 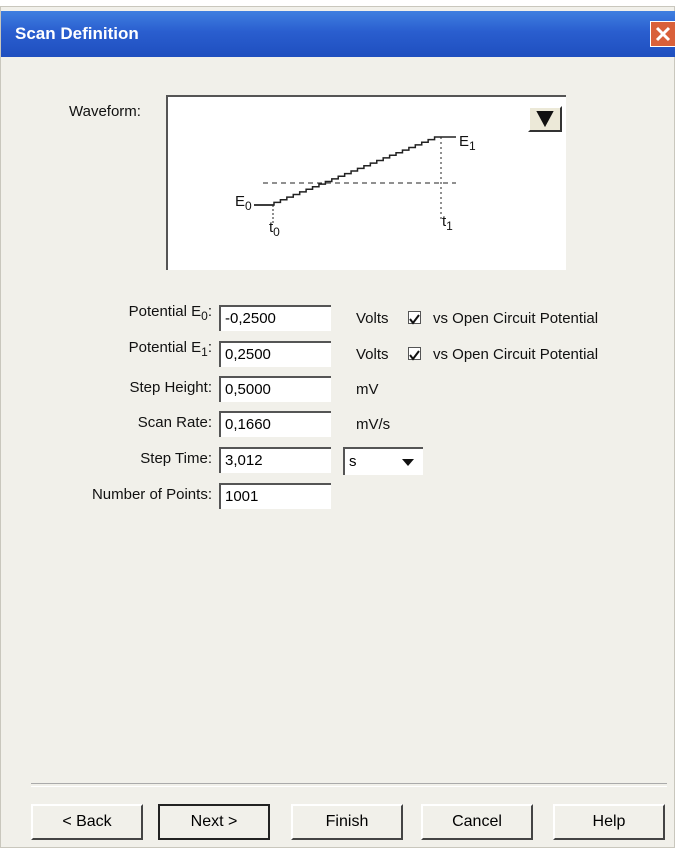 I want to click on e1-label: E1, so click(x=467, y=143).